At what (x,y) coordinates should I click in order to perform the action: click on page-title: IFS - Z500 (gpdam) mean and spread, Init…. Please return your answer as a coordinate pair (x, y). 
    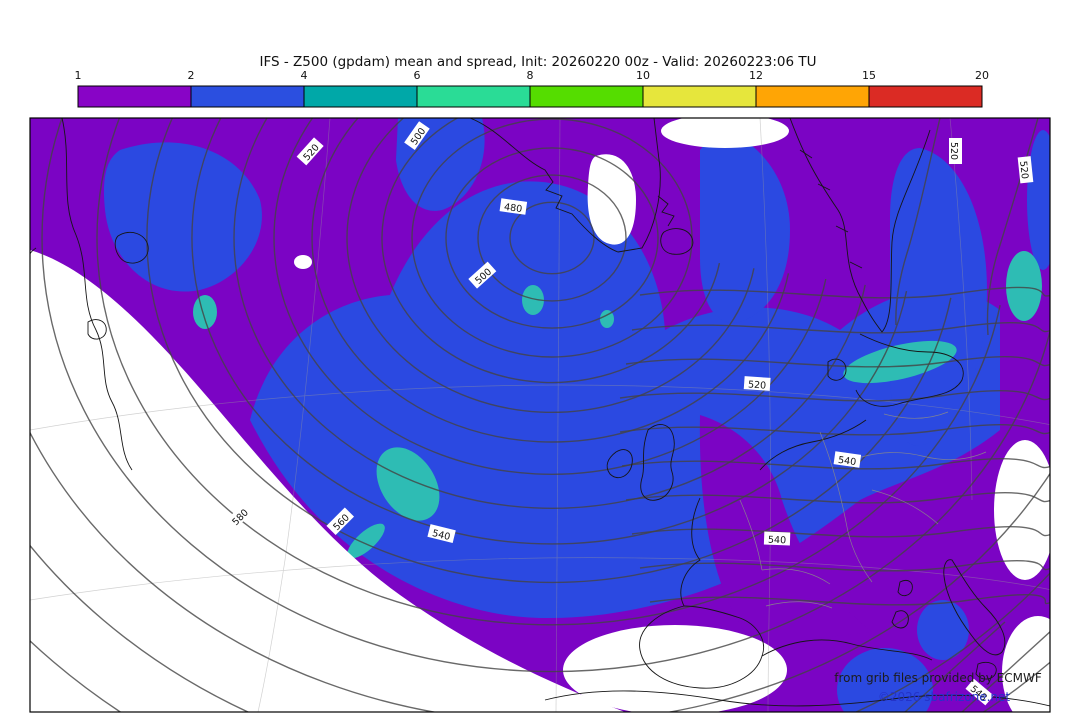
    Looking at the image, I should click on (537, 62).